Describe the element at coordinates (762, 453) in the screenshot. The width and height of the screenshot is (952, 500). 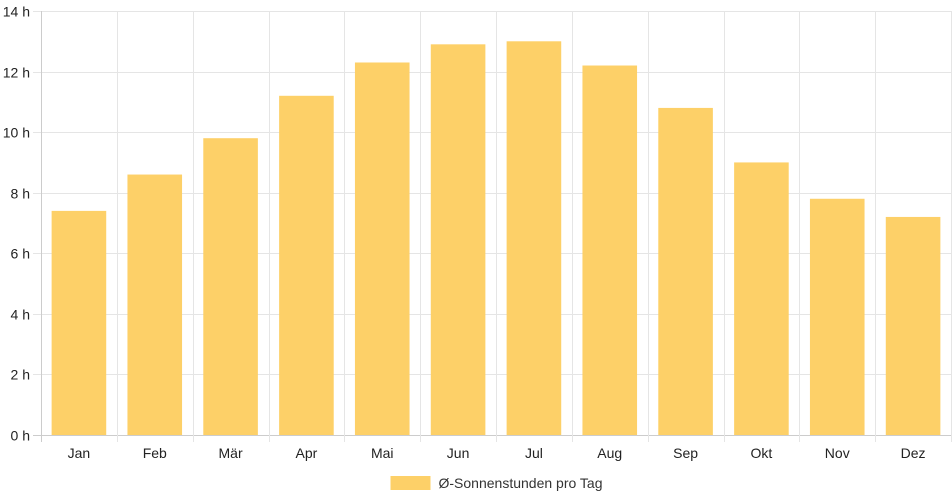
I see `x-tick-label: Okt` at that location.